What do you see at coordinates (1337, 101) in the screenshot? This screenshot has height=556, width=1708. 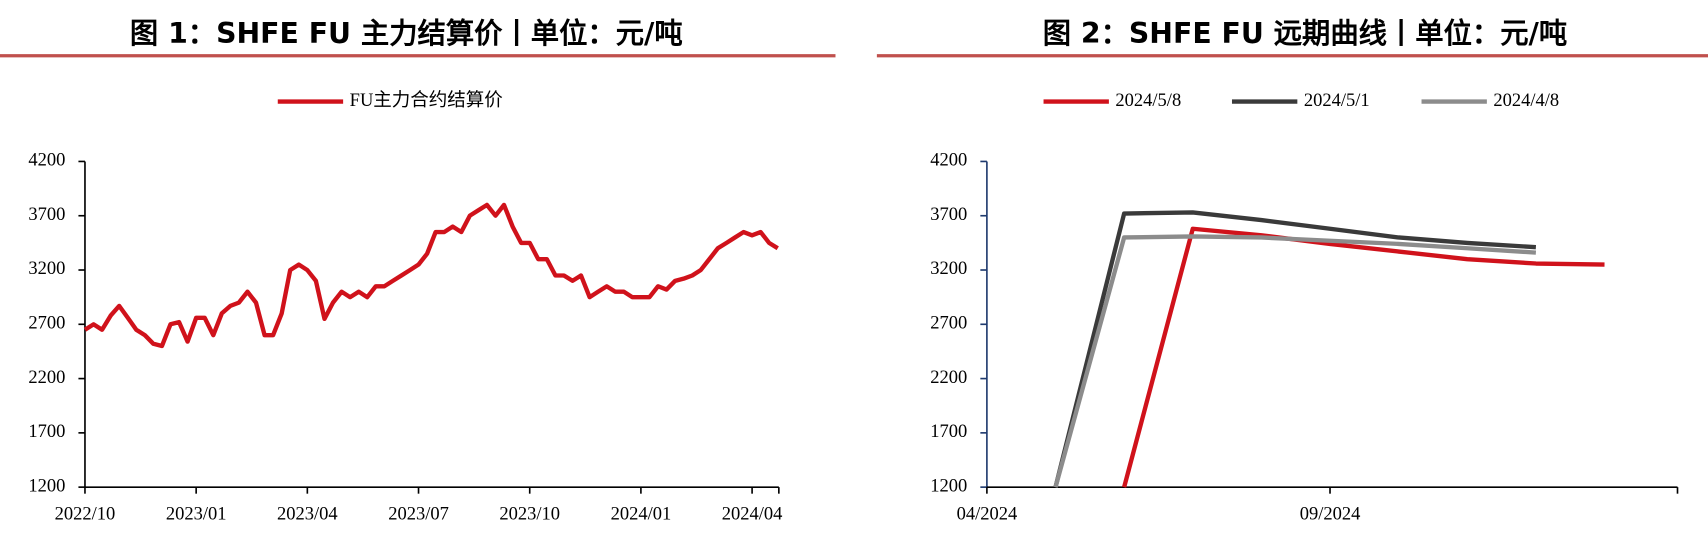 I see `legend-label: 2024/5/1` at bounding box center [1337, 101].